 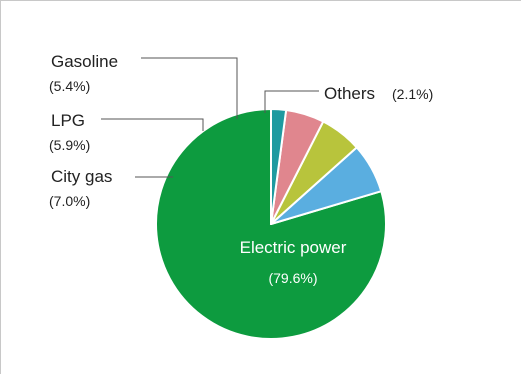 I want to click on leader-lines, so click(x=210, y=117).